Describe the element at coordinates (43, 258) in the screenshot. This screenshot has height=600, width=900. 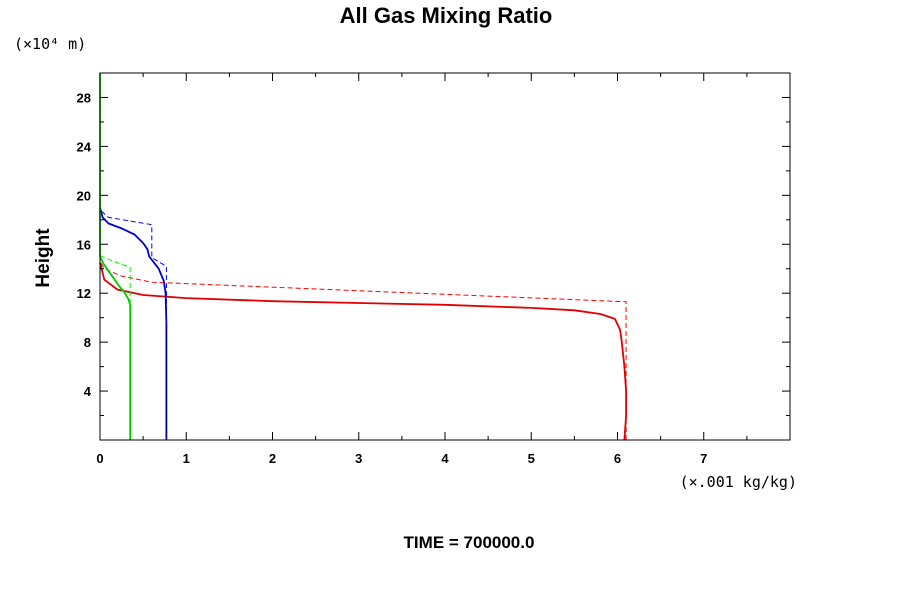
I see `y-axis-label: Height` at that location.